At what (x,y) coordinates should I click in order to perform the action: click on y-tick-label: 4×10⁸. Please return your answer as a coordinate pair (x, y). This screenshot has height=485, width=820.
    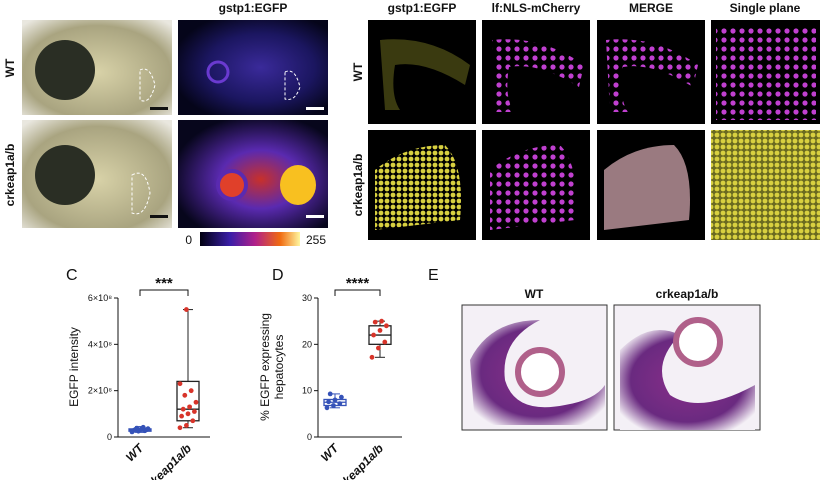
    Looking at the image, I should click on (100, 344).